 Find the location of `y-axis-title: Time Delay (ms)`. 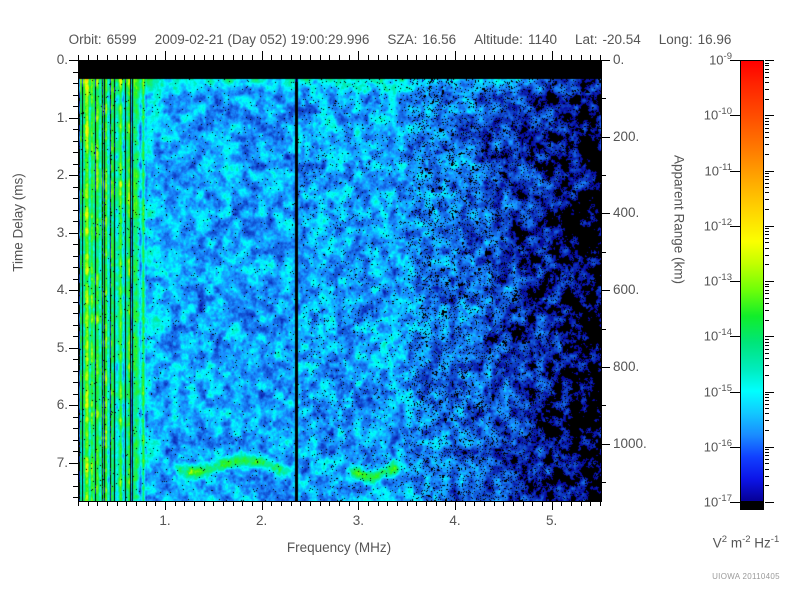

y-axis-title: Time Delay (ms) is located at coordinates (18, 222).